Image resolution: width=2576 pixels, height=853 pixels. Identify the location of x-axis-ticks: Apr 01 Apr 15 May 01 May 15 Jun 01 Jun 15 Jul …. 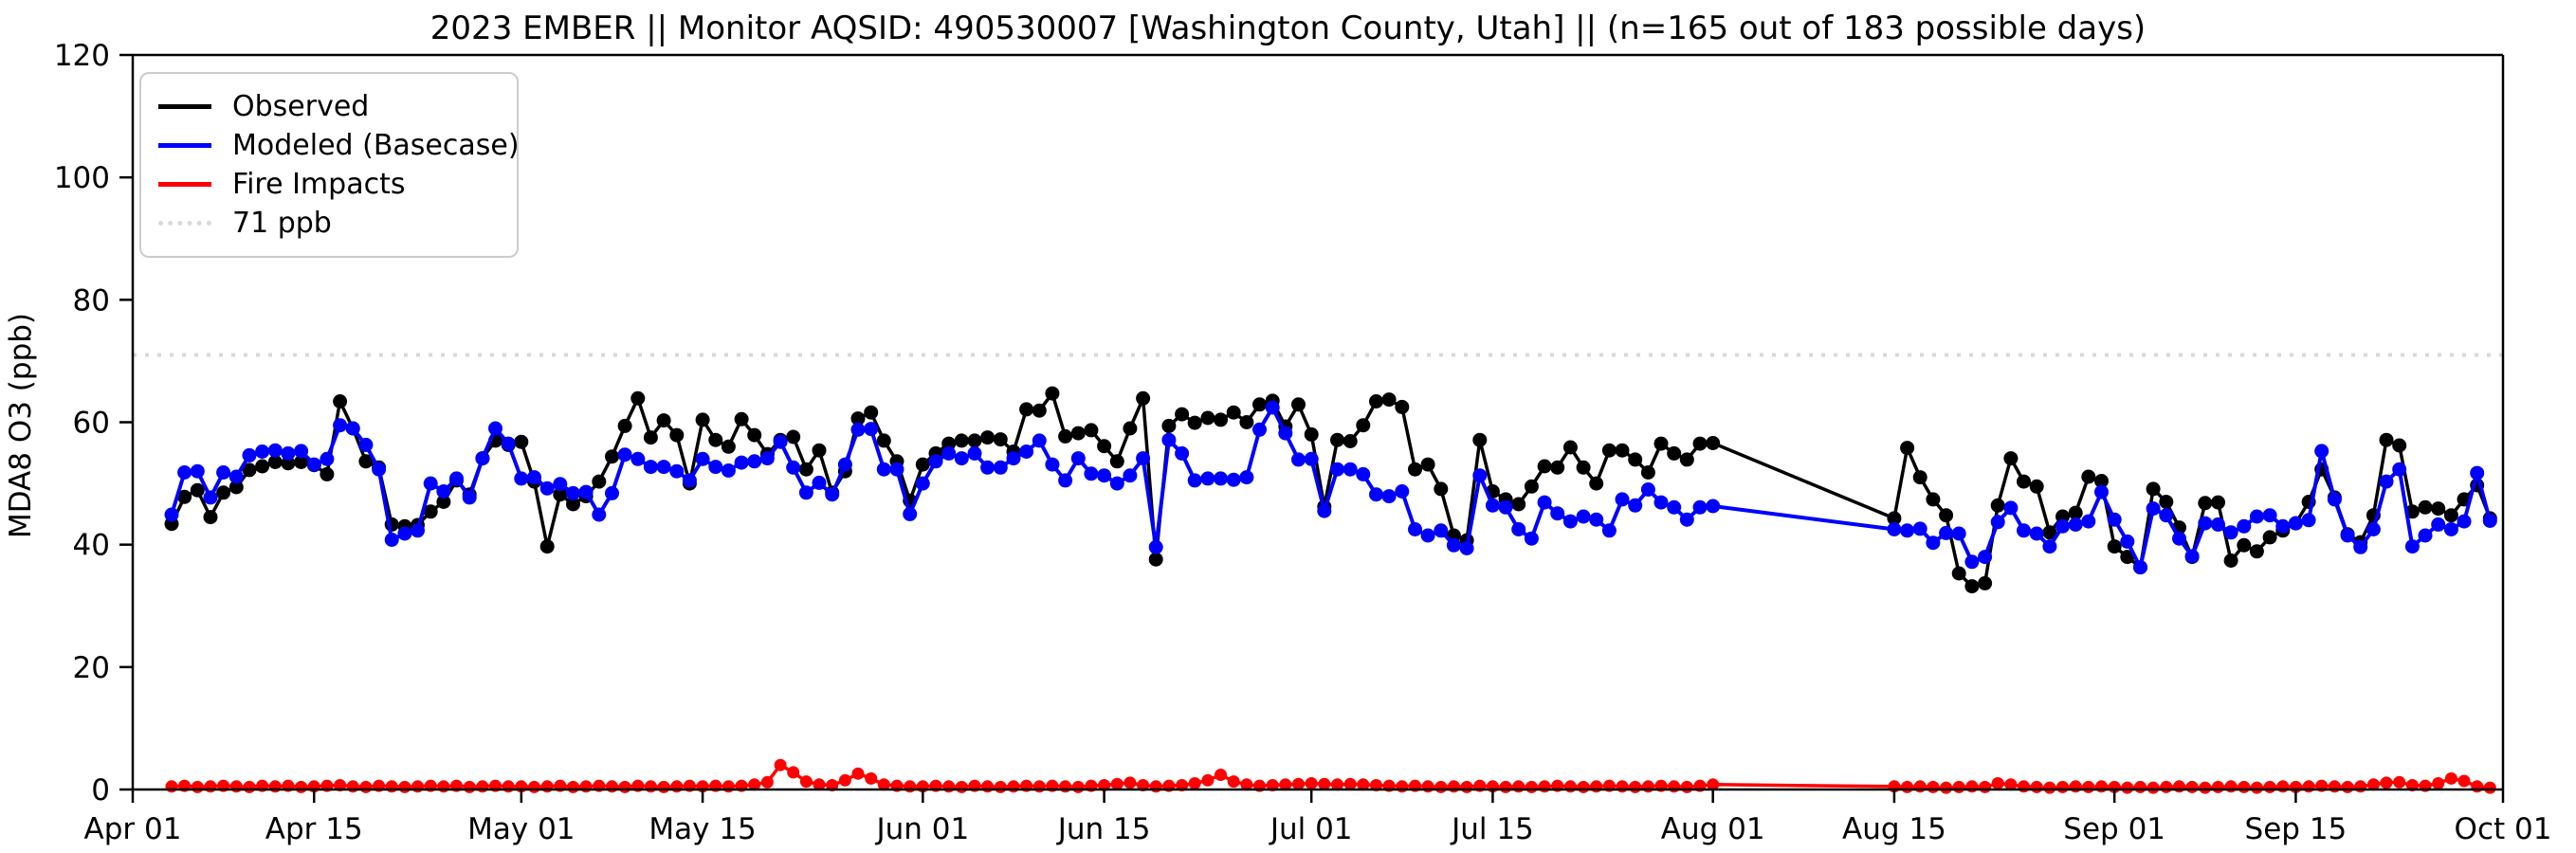
(1317, 817).